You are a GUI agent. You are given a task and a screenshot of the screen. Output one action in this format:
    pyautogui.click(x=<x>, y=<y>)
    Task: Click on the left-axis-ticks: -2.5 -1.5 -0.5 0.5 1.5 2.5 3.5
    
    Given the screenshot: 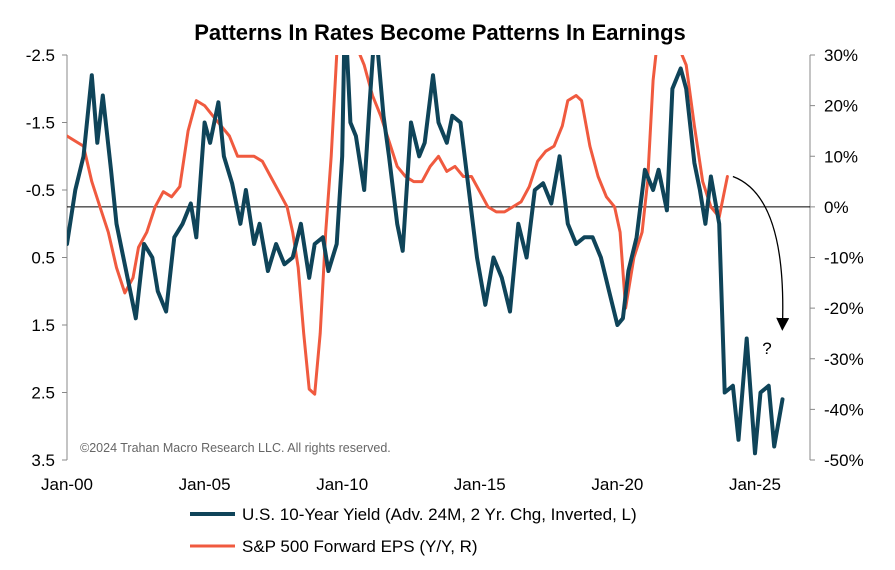 What is the action you would take?
    pyautogui.click(x=46, y=258)
    